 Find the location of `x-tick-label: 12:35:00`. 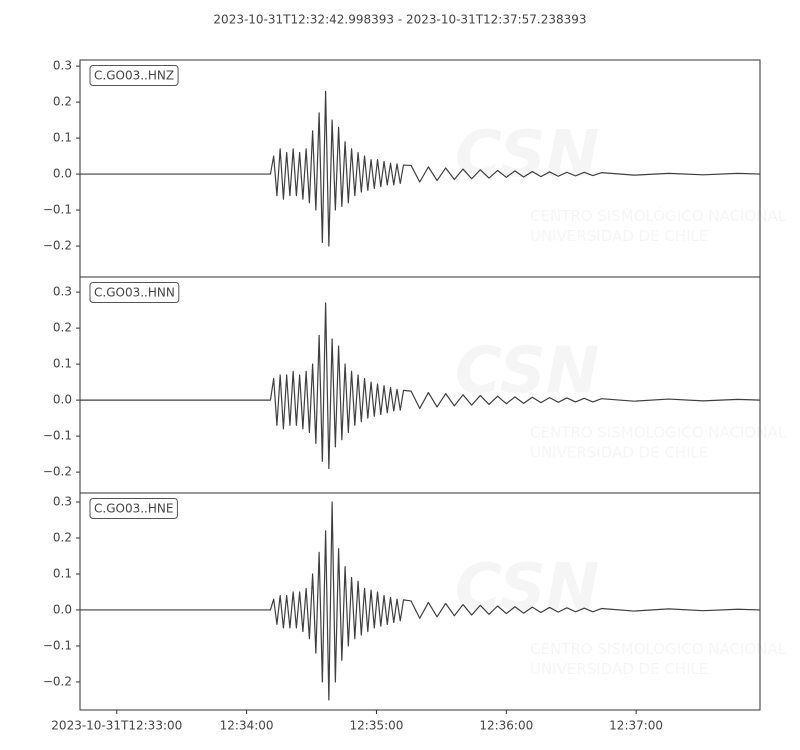

x-tick-label: 12:35:00 is located at coordinates (377, 726).